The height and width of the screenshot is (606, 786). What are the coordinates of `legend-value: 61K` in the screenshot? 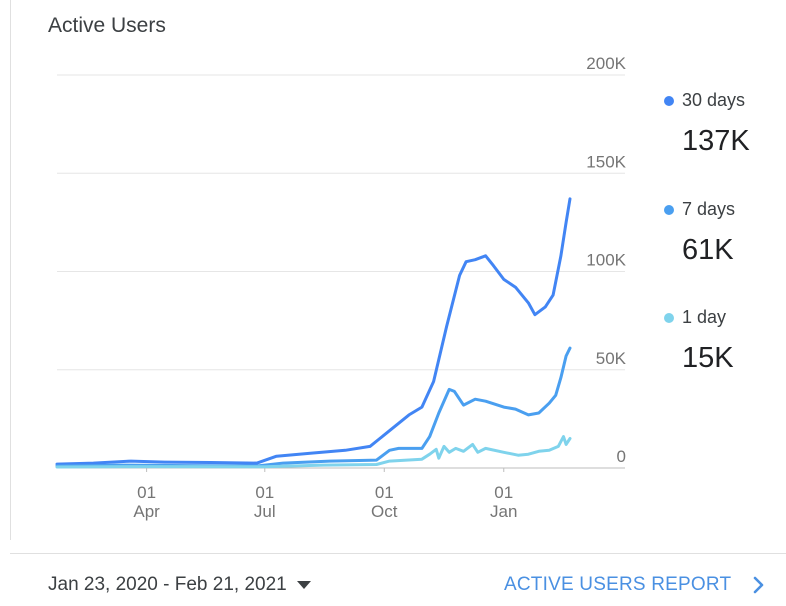 It's located at (708, 250).